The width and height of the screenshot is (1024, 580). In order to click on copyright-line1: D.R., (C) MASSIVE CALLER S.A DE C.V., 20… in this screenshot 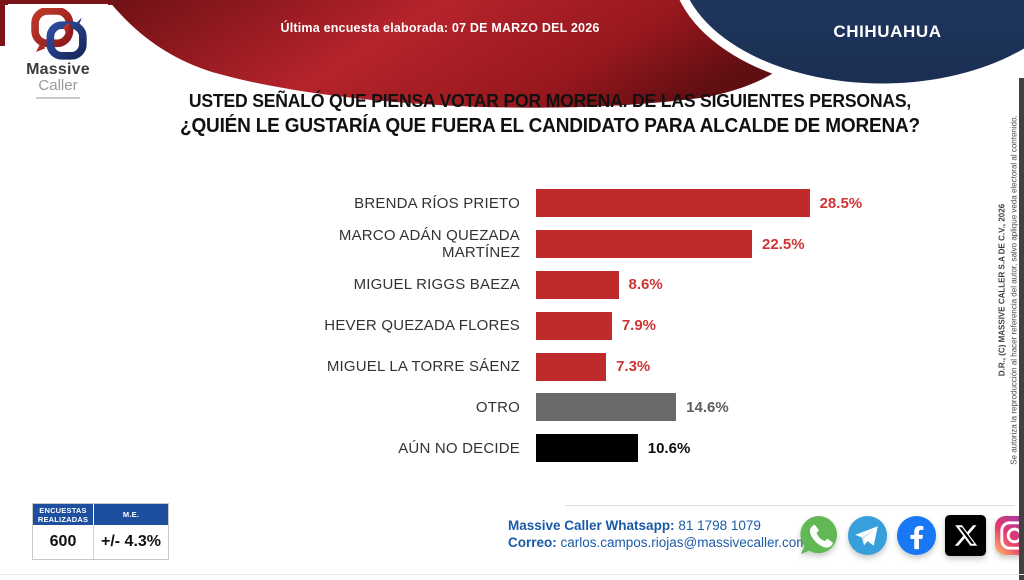, I will do `click(1002, 290)`.